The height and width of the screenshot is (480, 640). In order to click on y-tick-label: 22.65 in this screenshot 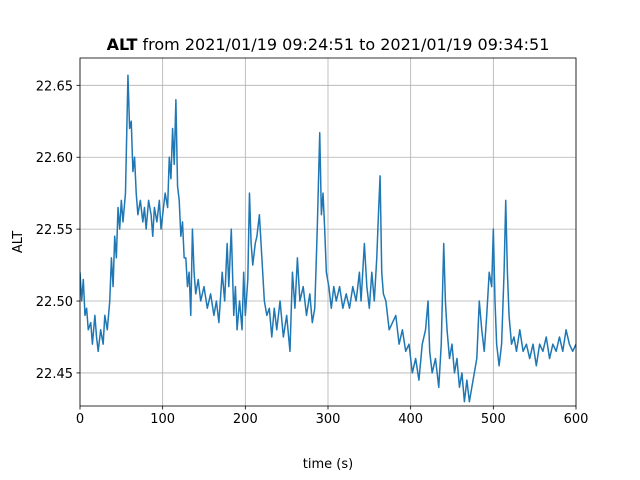, I will do `click(54, 86)`.